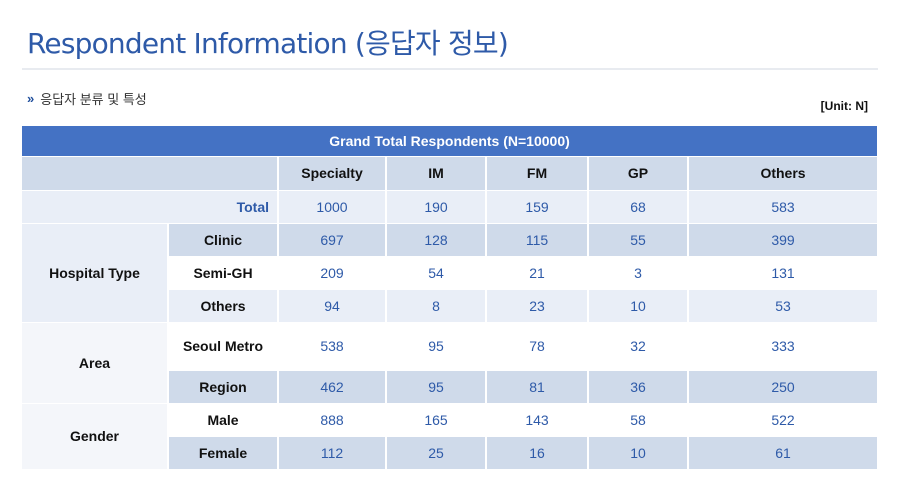 This screenshot has height=492, width=900. I want to click on row-label: Male, so click(223, 420).